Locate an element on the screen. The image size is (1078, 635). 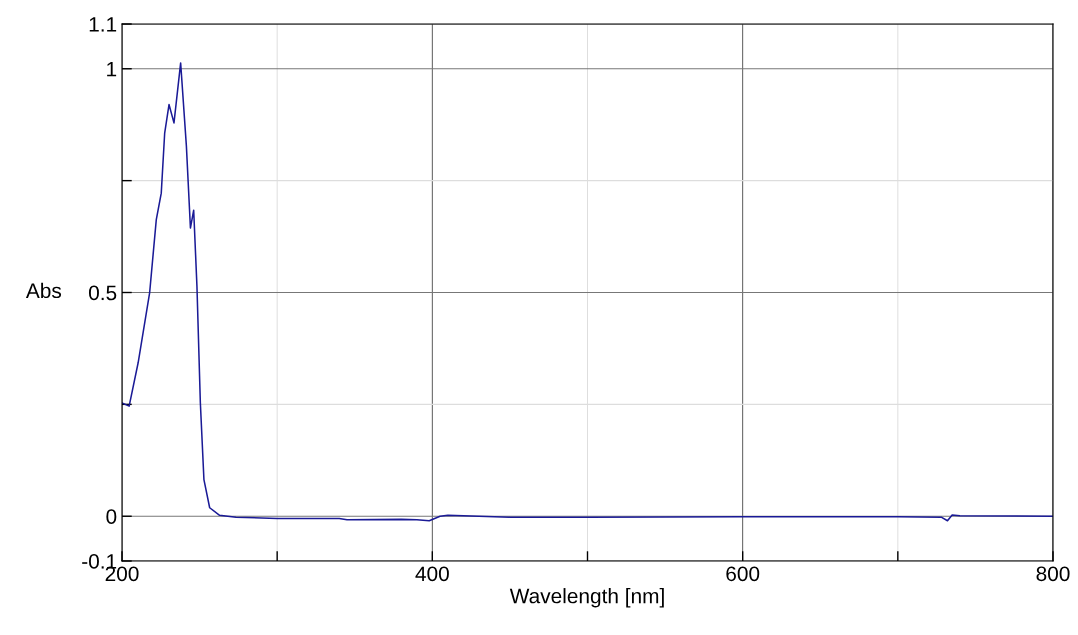
x-tick-label: 600 is located at coordinates (743, 574).